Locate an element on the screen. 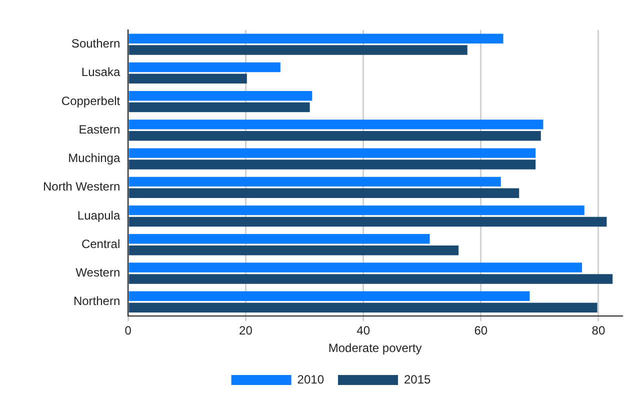  y-tick-label: Muchinga is located at coordinates (94, 158).